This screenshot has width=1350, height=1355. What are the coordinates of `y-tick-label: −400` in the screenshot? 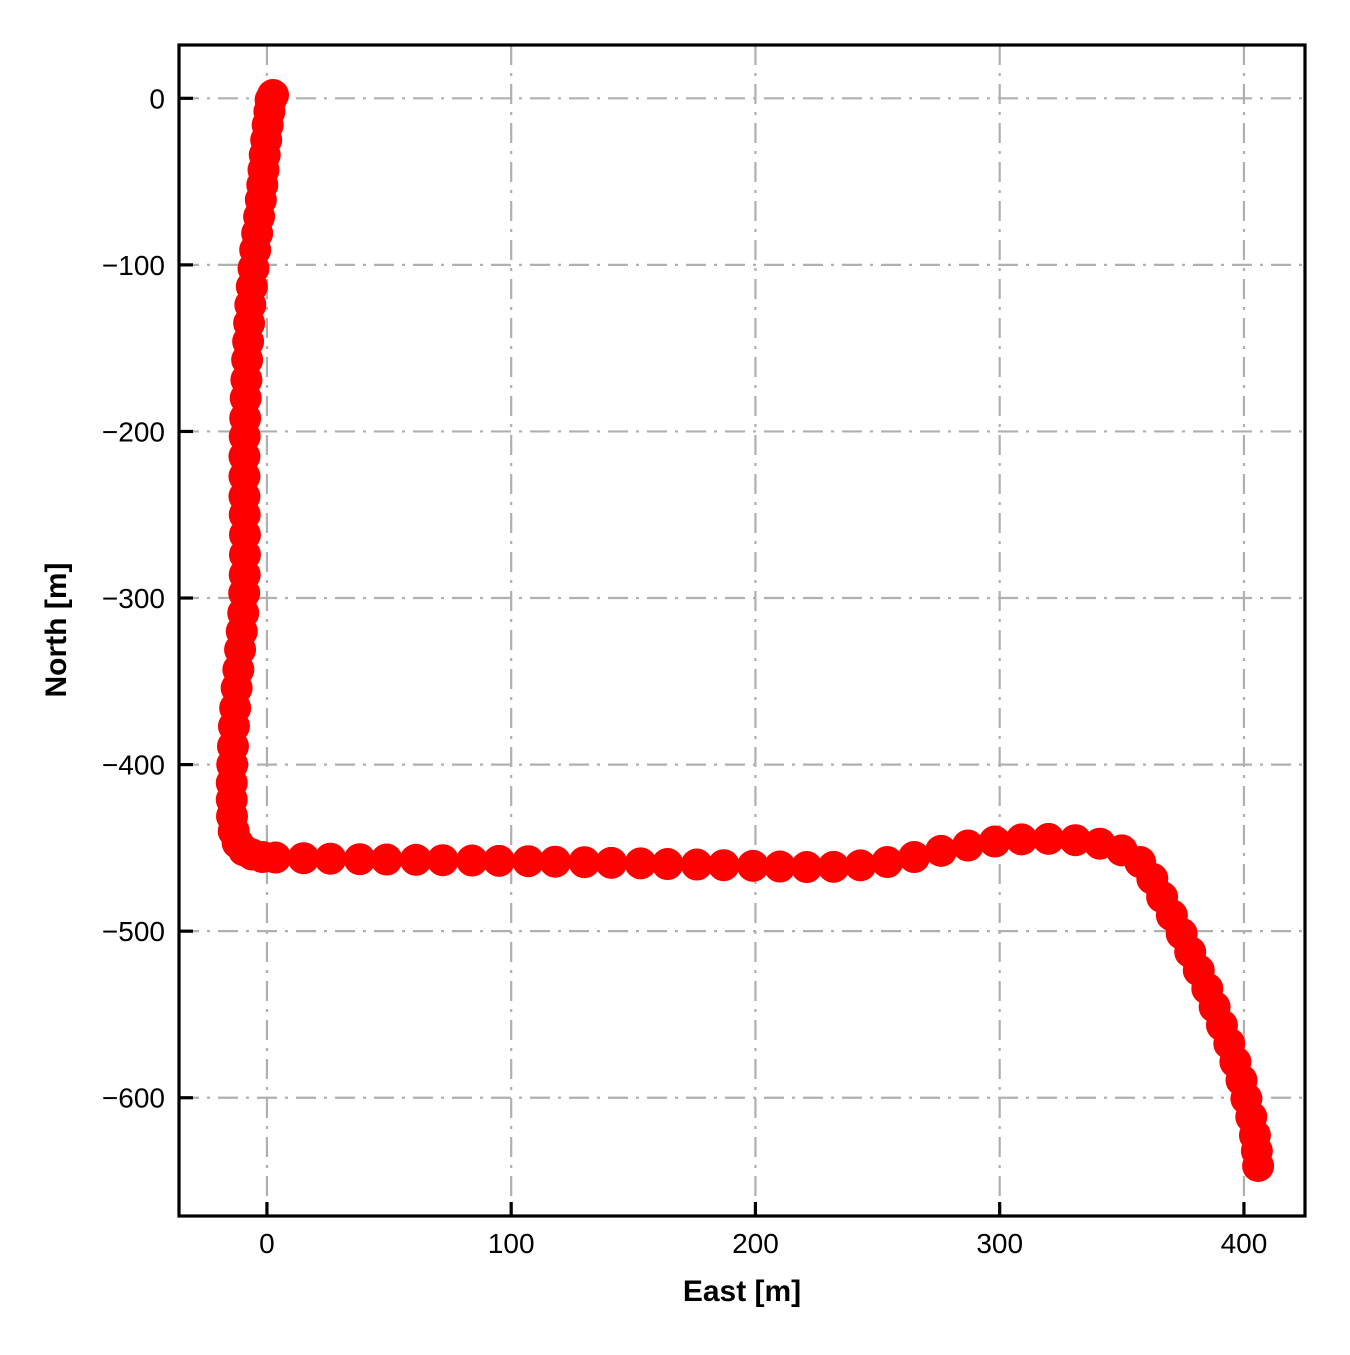 It's located at (133, 765).